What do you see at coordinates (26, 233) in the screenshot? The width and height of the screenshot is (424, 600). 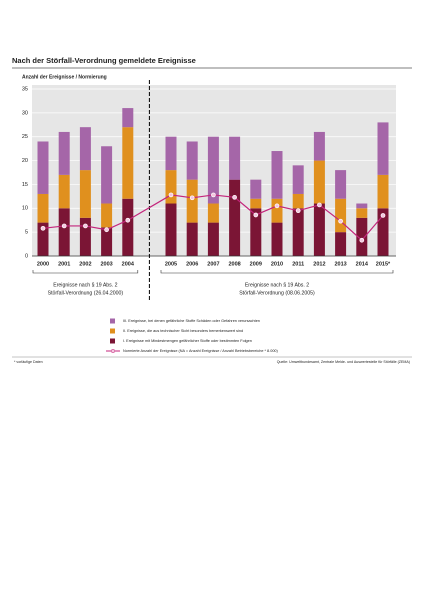 I see `y-tick-label: 5` at bounding box center [26, 233].